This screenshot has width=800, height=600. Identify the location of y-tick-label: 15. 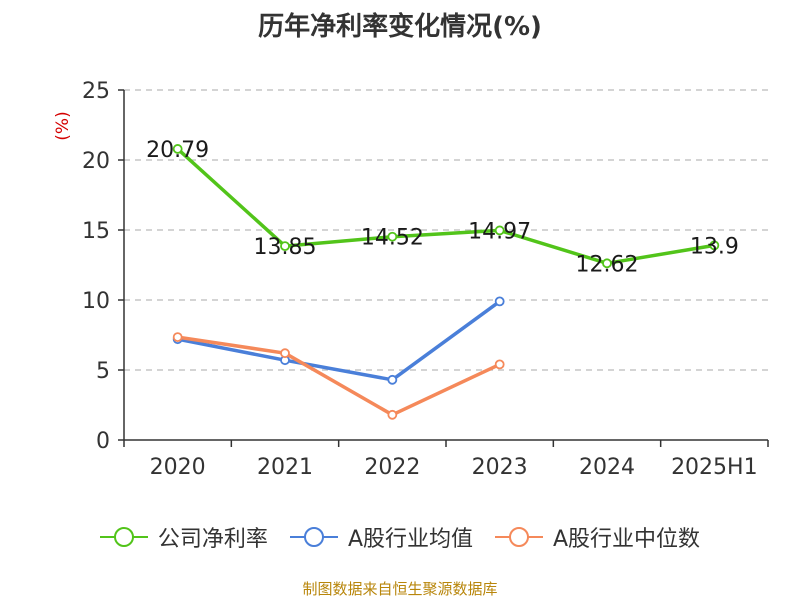
(96, 231).